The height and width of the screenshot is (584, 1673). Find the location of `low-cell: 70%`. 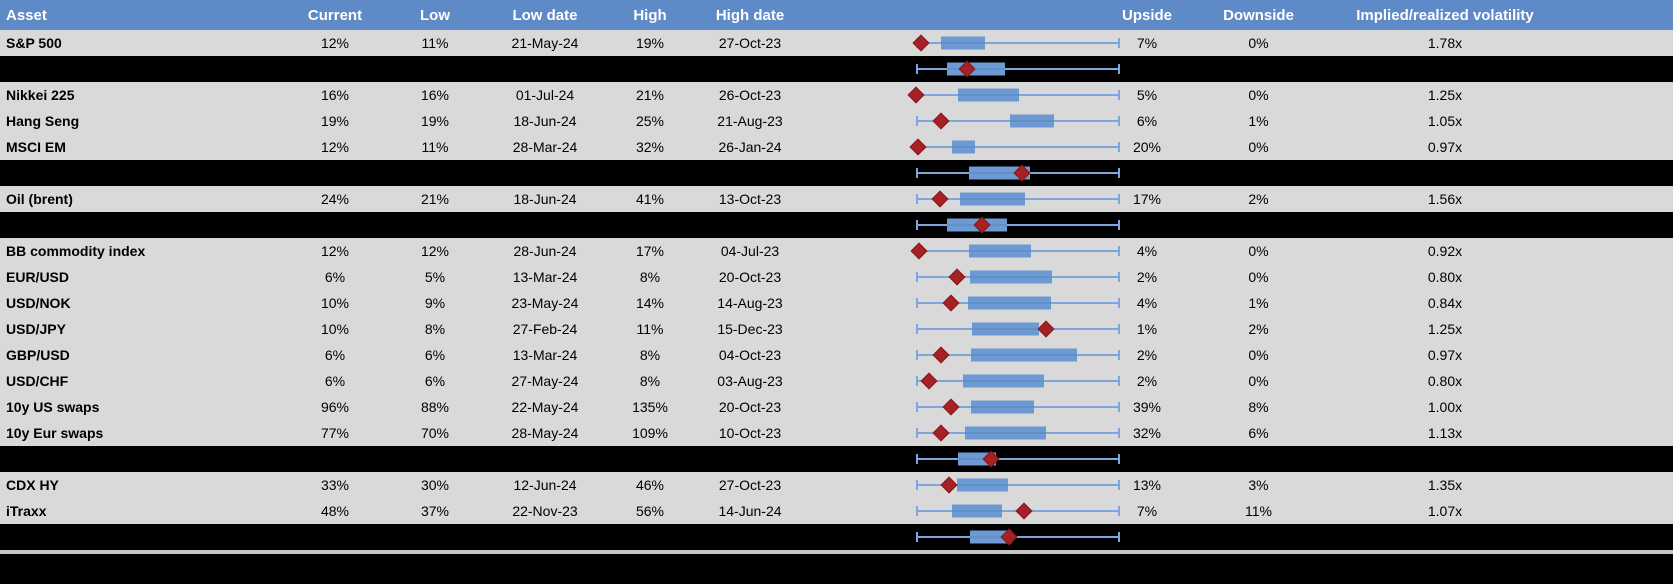

low-cell: 70% is located at coordinates (435, 433).